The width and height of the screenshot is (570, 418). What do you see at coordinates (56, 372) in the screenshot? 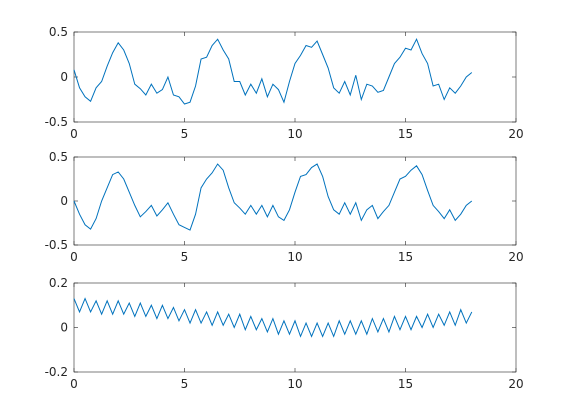
I see `y-tick-label: -0.2` at bounding box center [56, 372].